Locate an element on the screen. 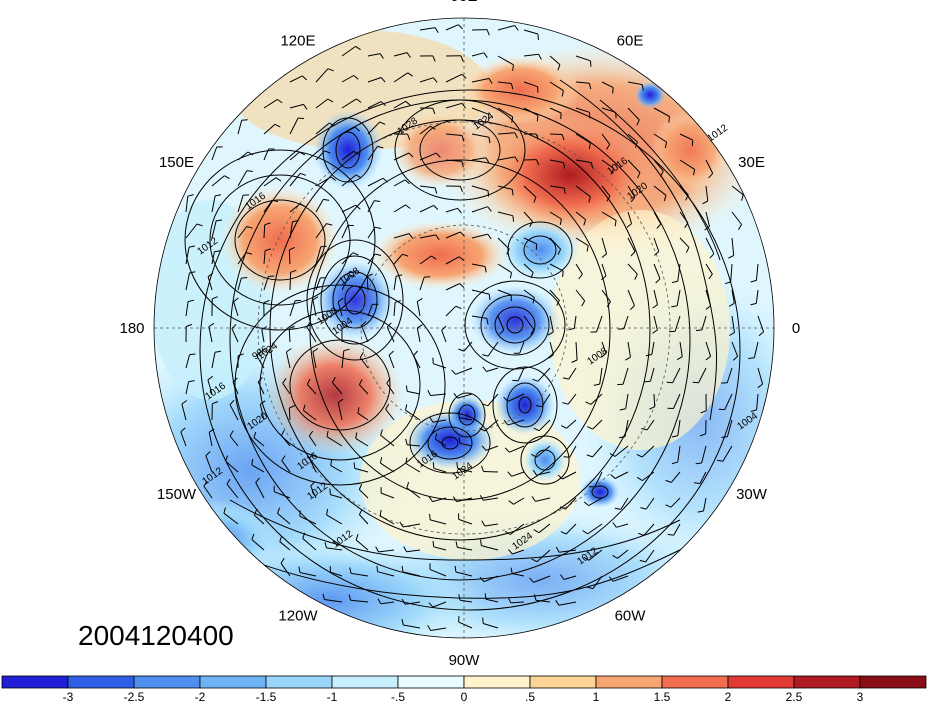  longitude-label: 30W is located at coordinates (752, 494).